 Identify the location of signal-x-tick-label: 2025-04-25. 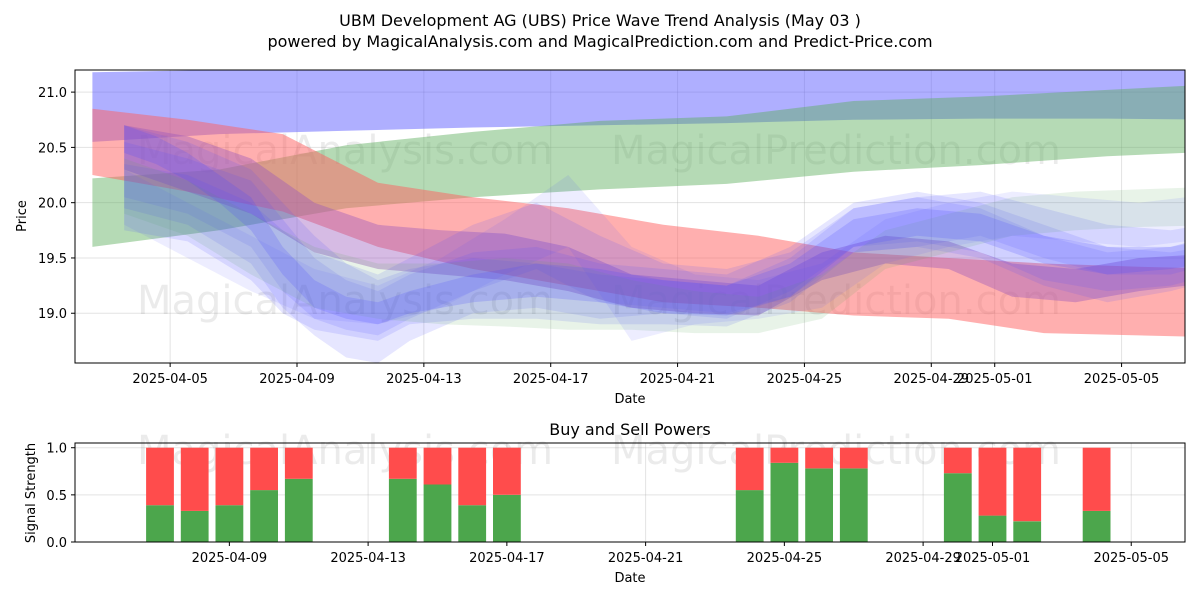
(785, 558).